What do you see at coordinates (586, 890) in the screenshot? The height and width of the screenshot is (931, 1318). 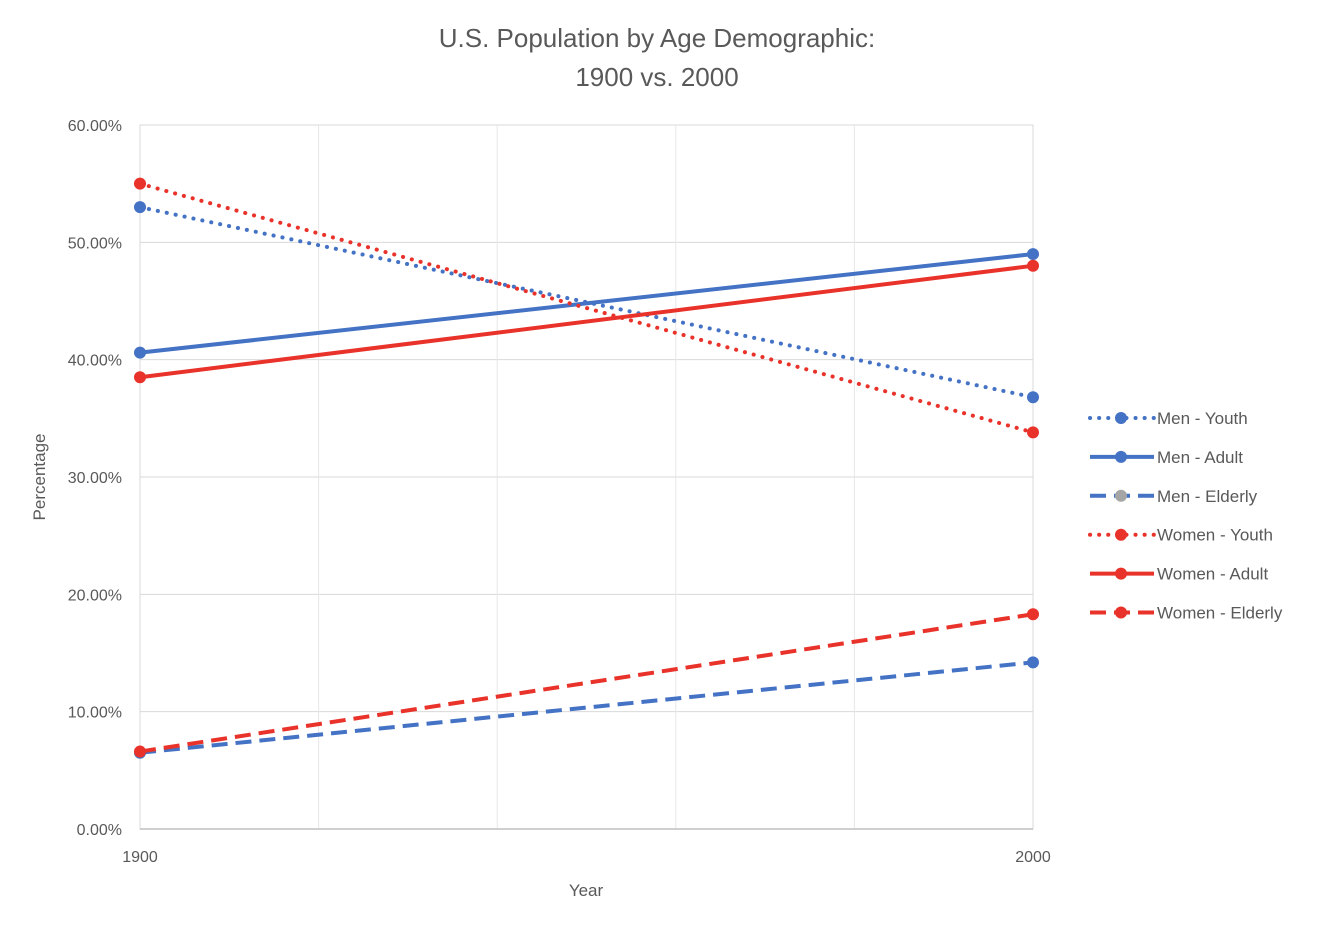 I see `x-axis-title: Year` at bounding box center [586, 890].